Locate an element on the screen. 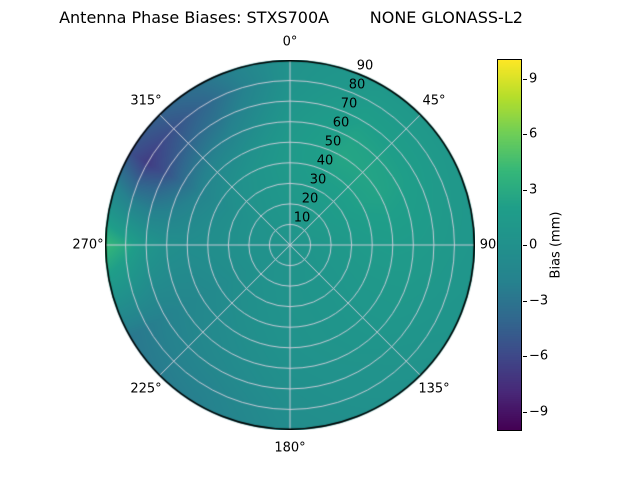 Image resolution: width=640 pixels, height=480 pixels. colorbar-tick-label-6: 6 is located at coordinates (533, 134).